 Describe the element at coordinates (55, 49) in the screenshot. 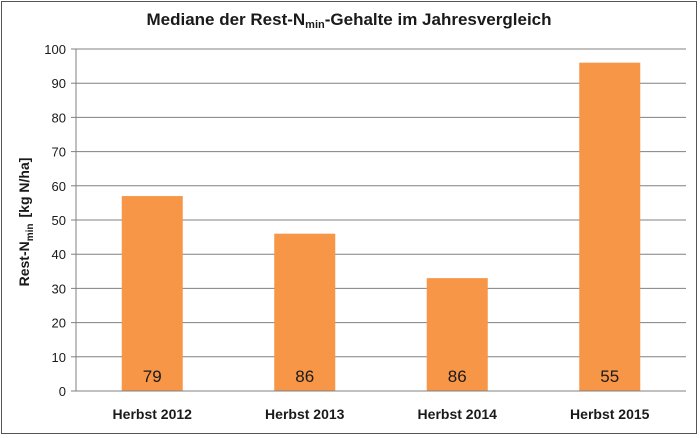

I see `y-tick-label-100: 100` at that location.